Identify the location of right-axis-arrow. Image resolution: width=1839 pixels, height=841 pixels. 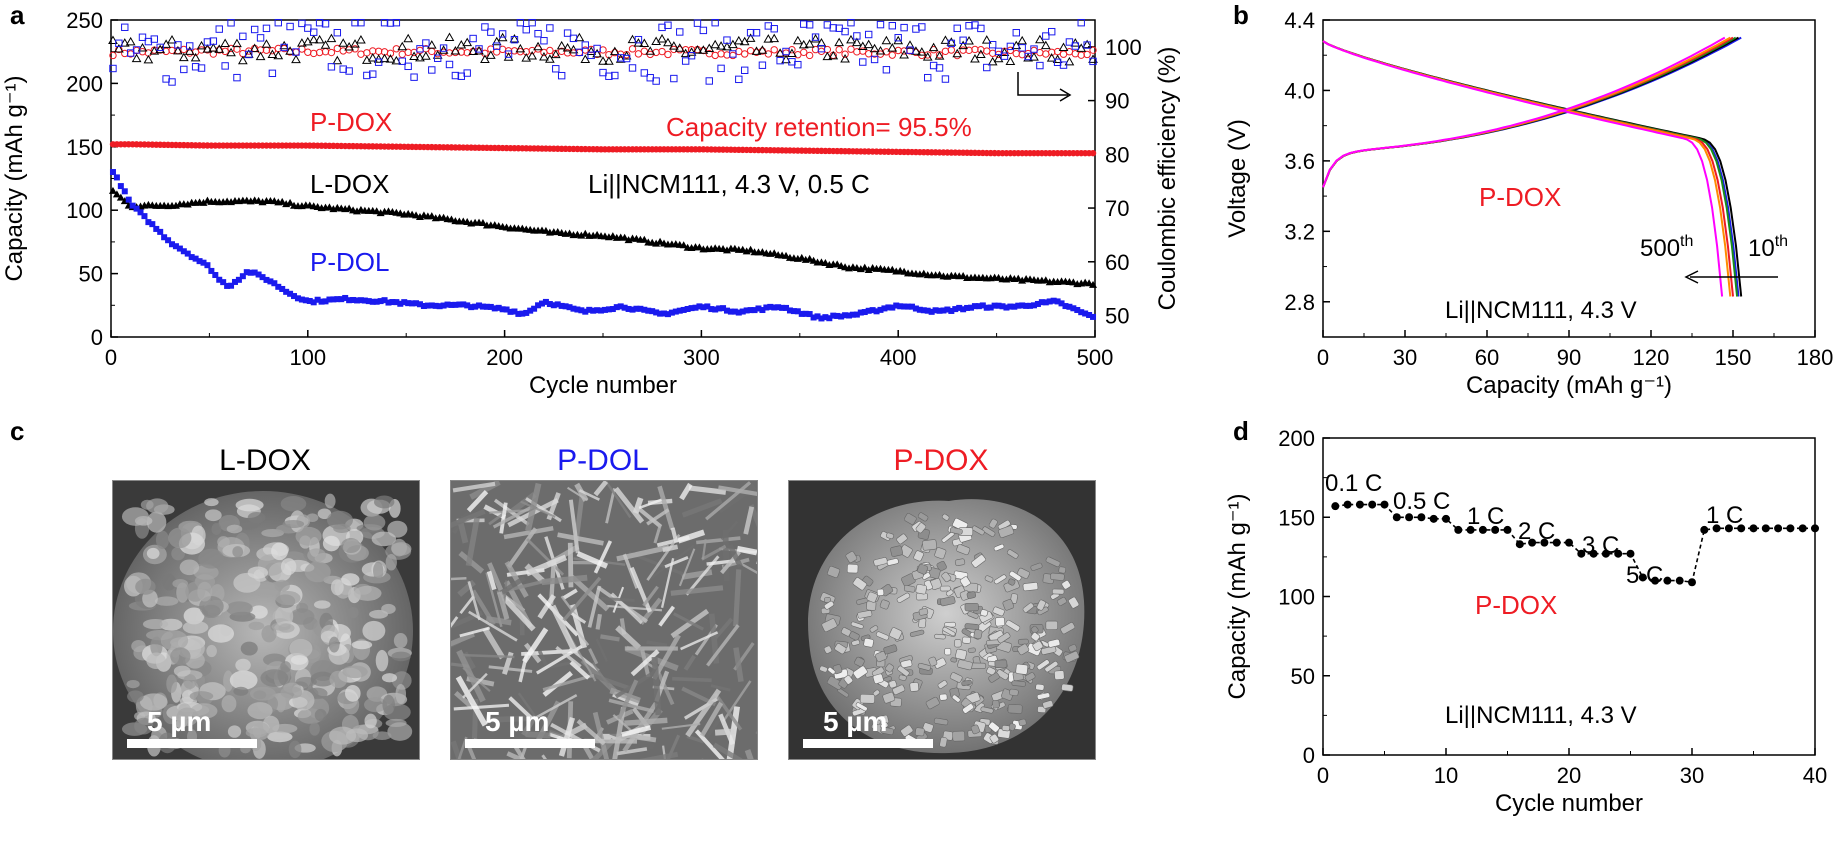
(1042, 84).